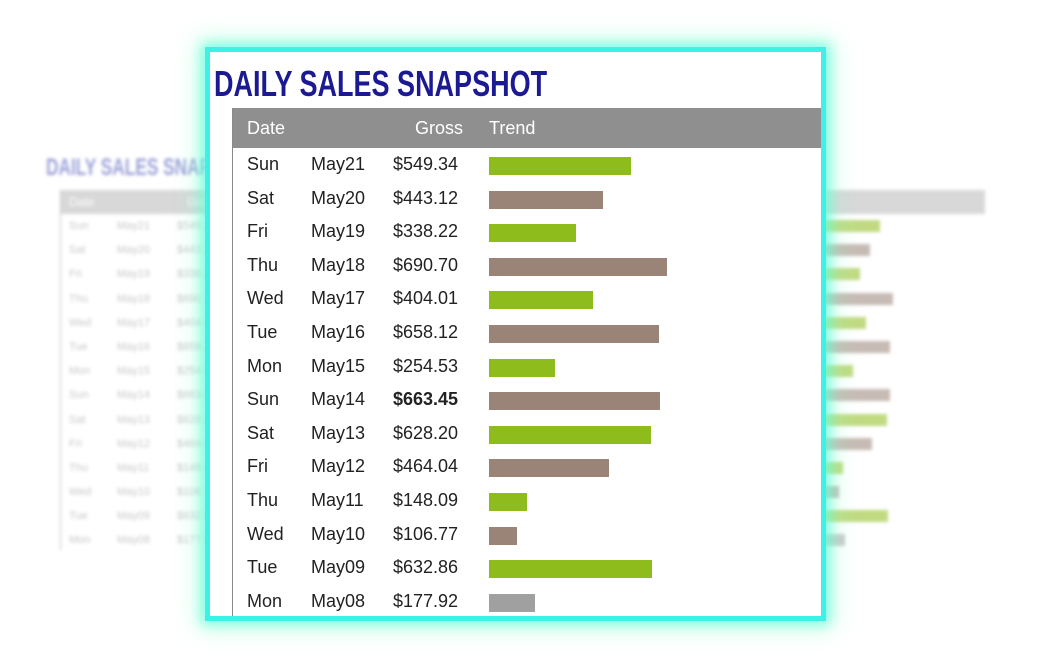  Describe the element at coordinates (263, 164) in the screenshot. I see `row-day: Sun` at that location.